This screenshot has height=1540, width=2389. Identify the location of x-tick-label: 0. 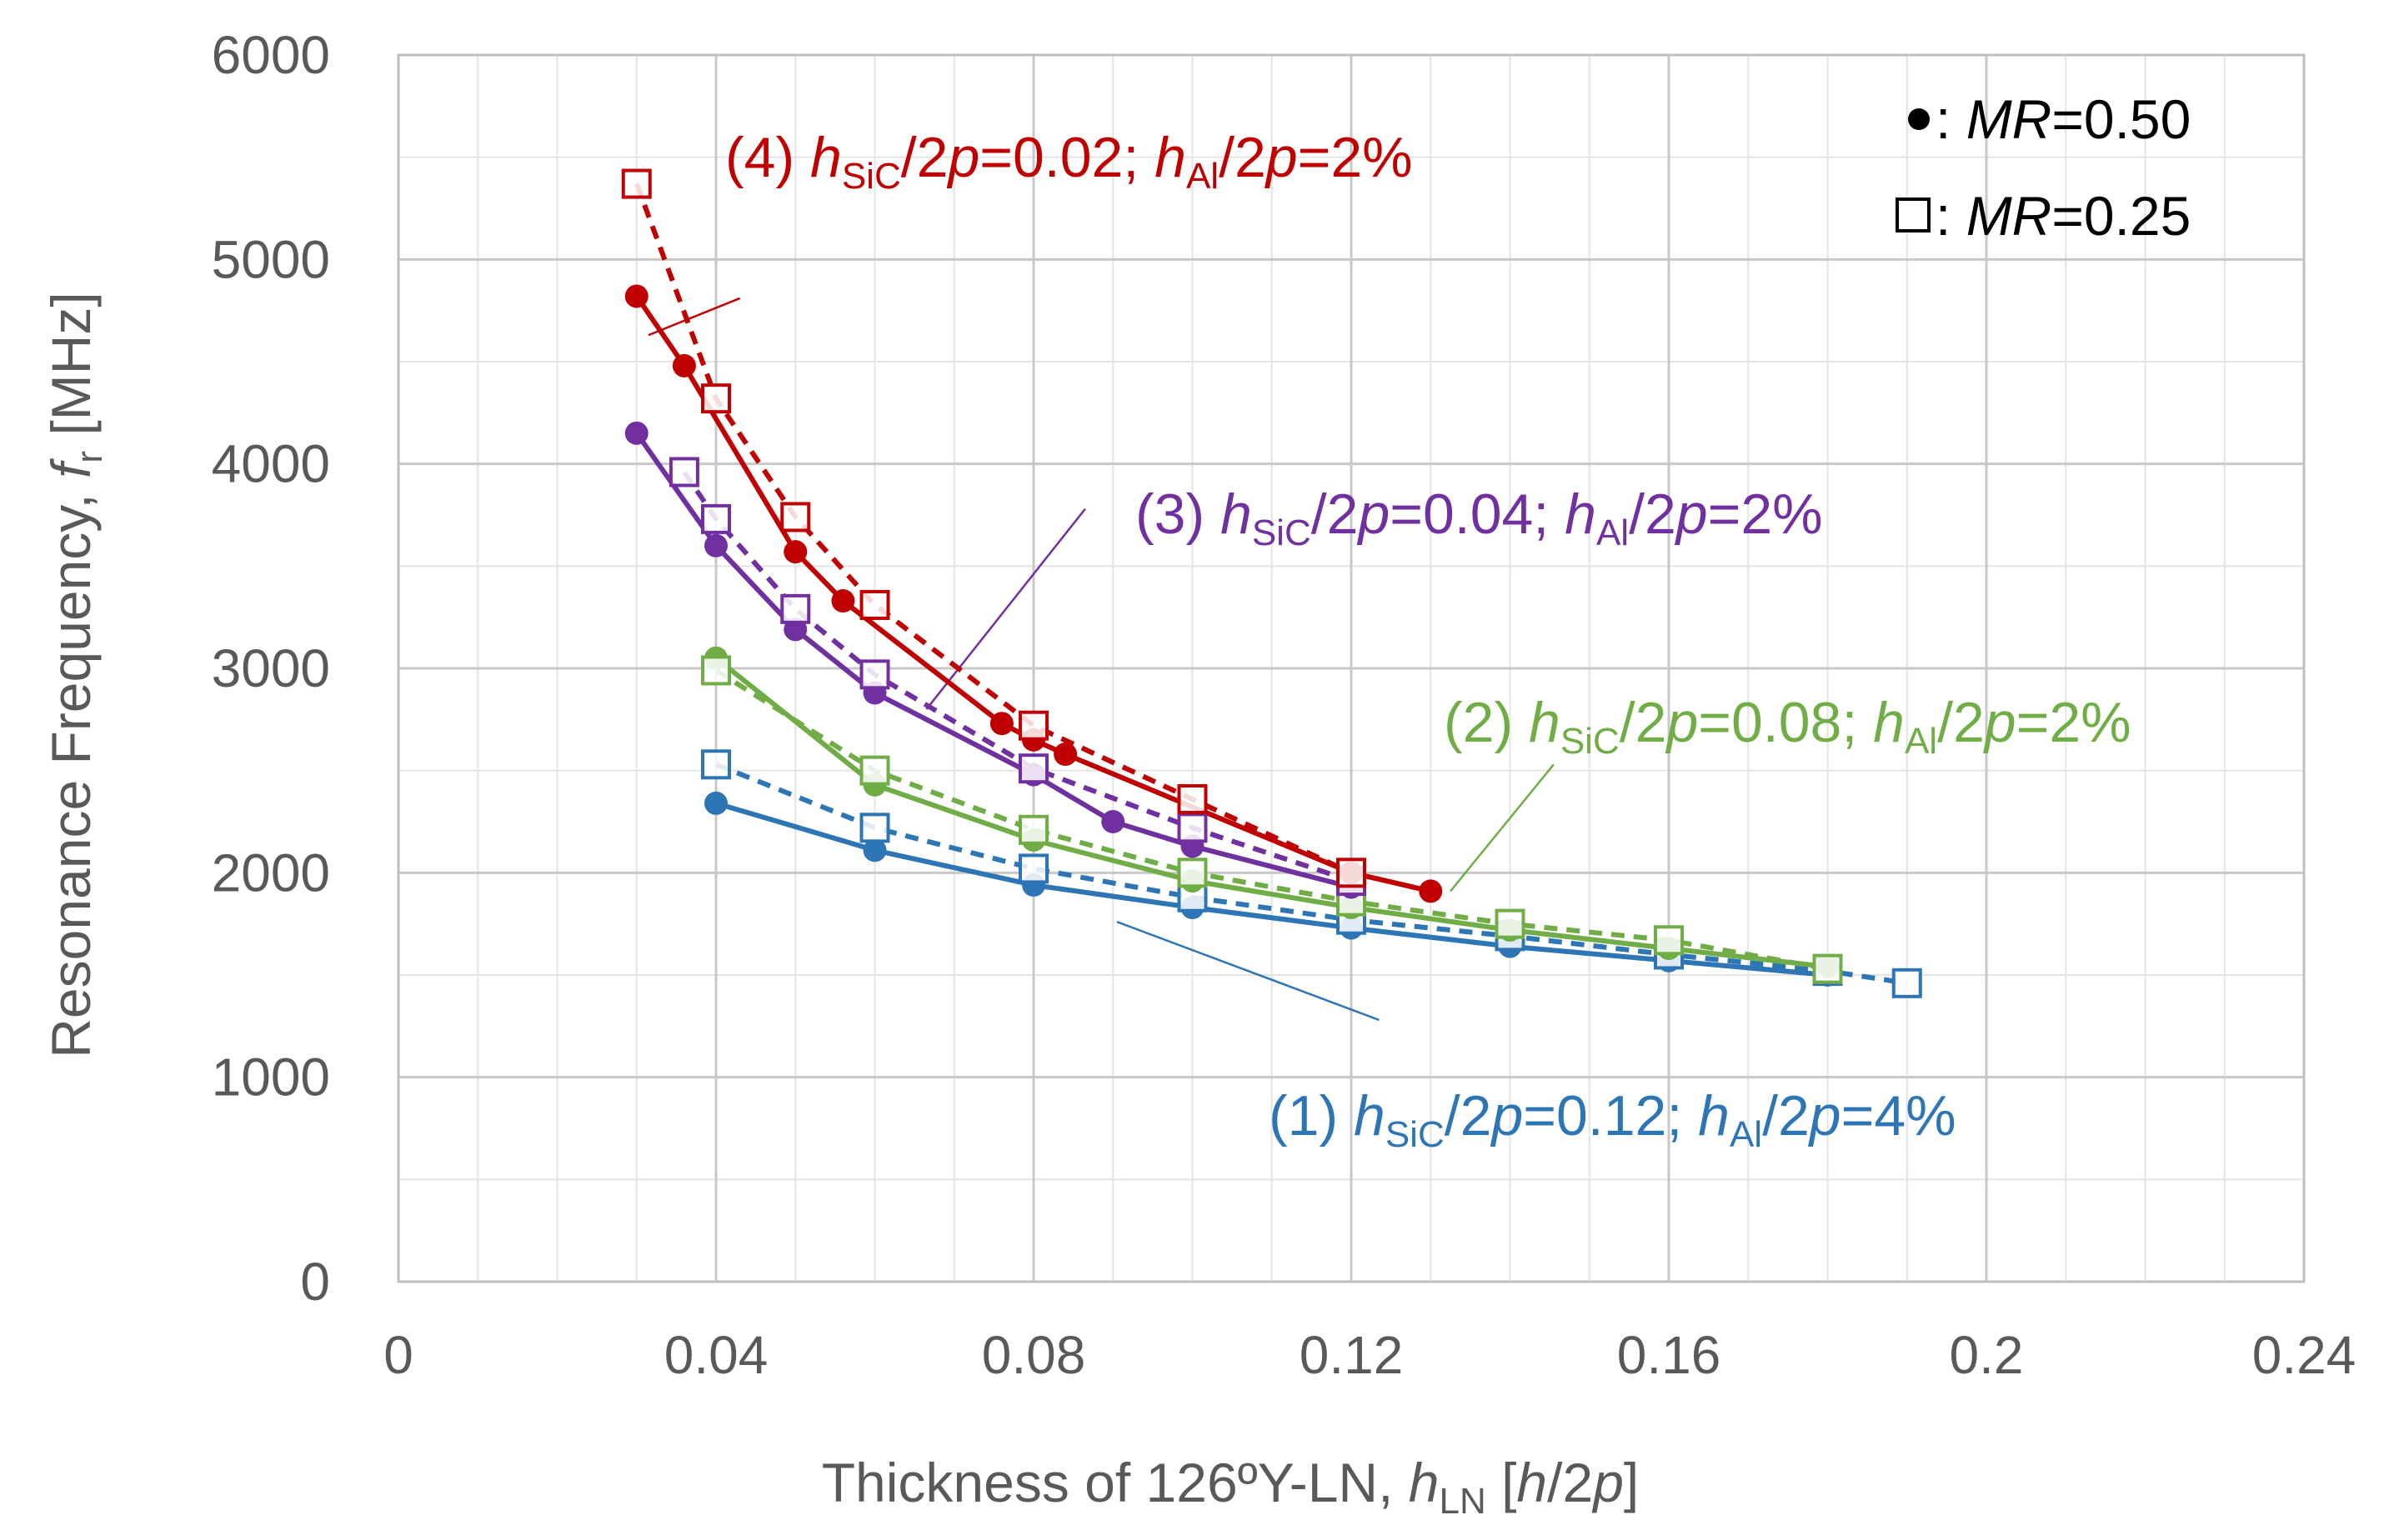
(398, 1355).